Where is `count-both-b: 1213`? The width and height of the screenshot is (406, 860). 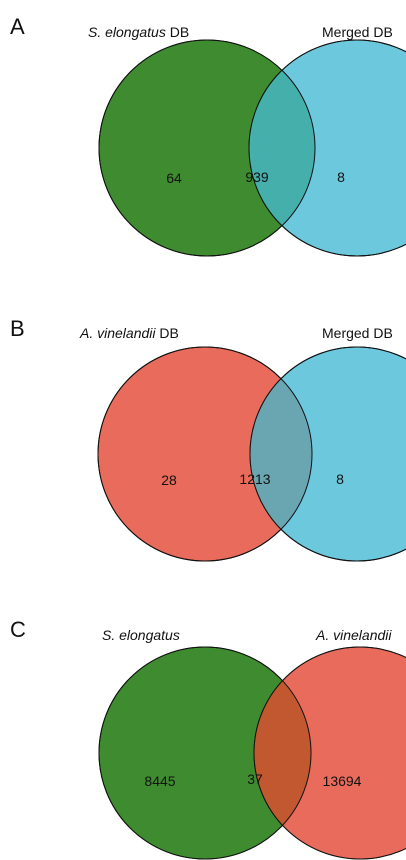
count-both-b: 1213 is located at coordinates (254, 479).